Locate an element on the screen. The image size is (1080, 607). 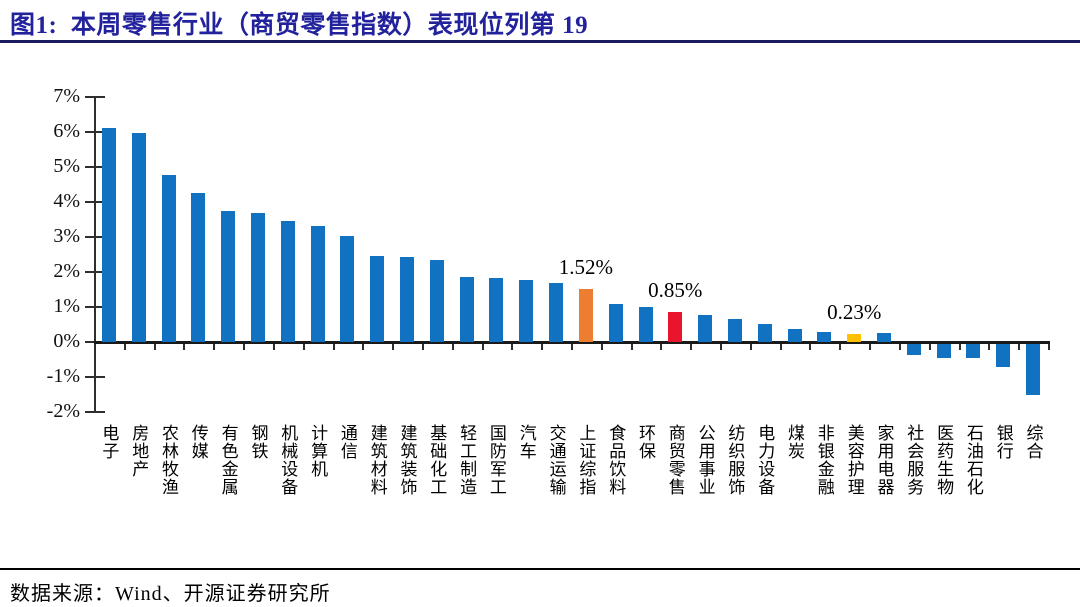
x-category-label: 建筑装饰 is located at coordinates (407, 460).